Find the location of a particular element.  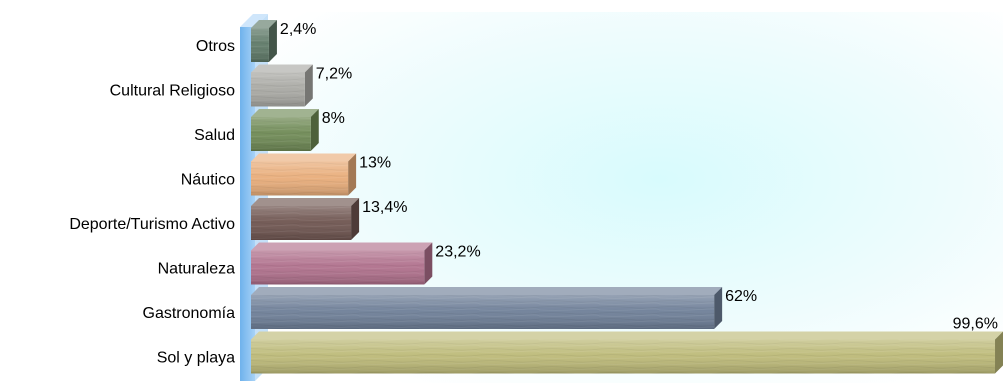

bar-deporte-turismo-activo is located at coordinates (305, 219).